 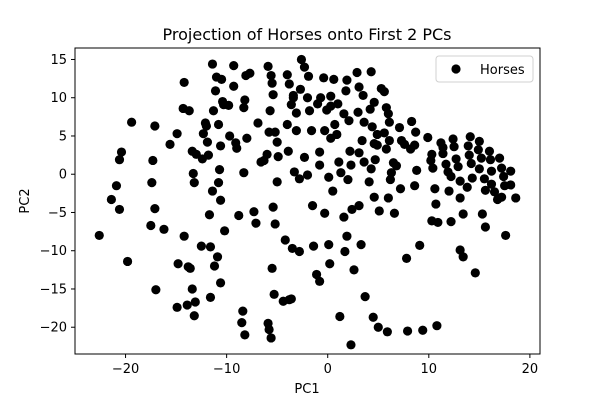 I want to click on y-tick-label: −15, so click(x=53, y=289).